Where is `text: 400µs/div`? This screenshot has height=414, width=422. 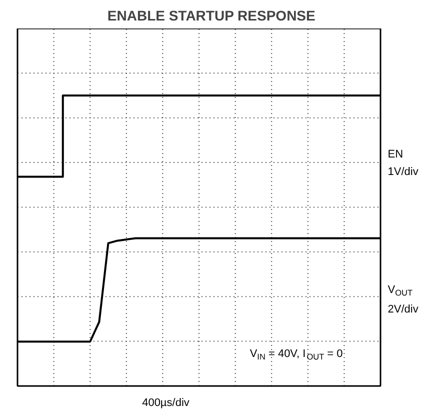
text: 400µs/div is located at coordinates (166, 403).